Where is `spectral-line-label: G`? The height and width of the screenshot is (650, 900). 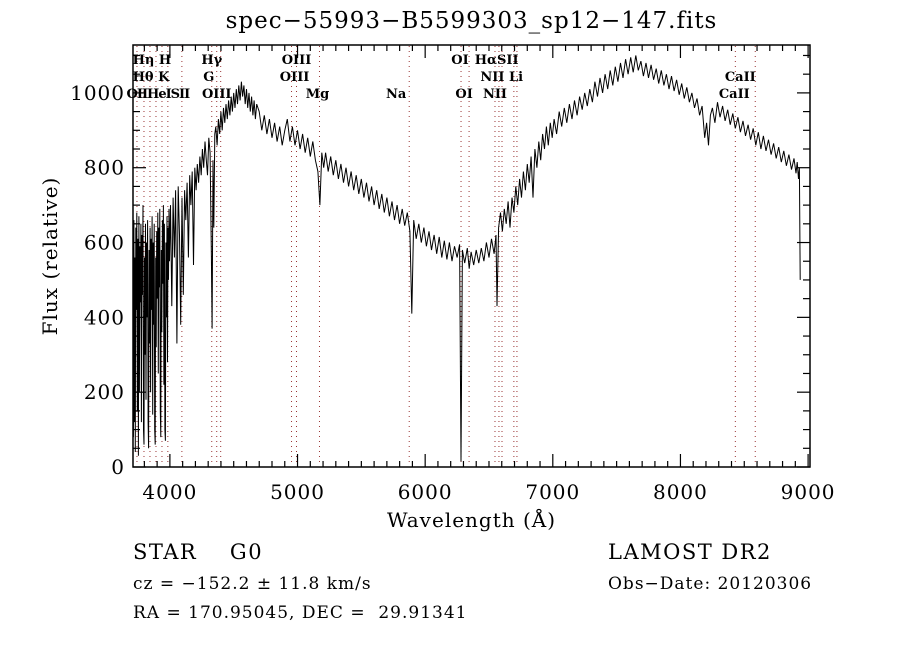
spectral-line-label: G is located at coordinates (208, 77).